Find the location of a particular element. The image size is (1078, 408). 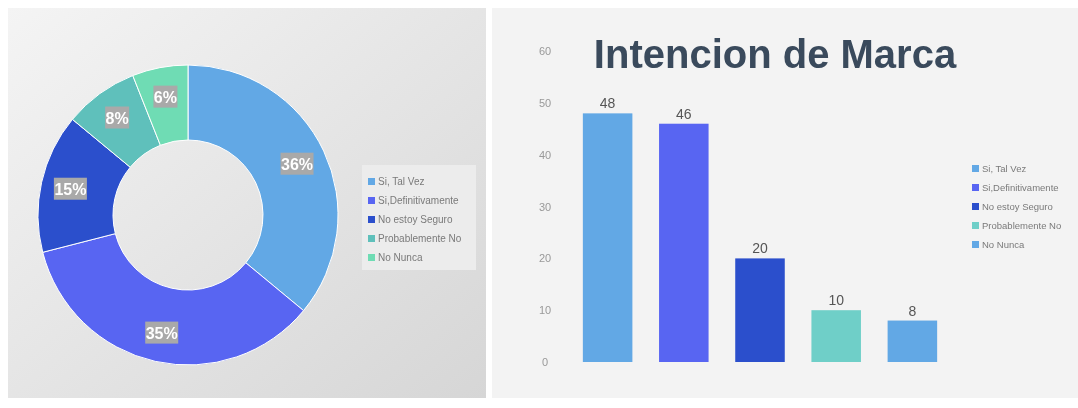

y-tick-label: 30 is located at coordinates (545, 206).